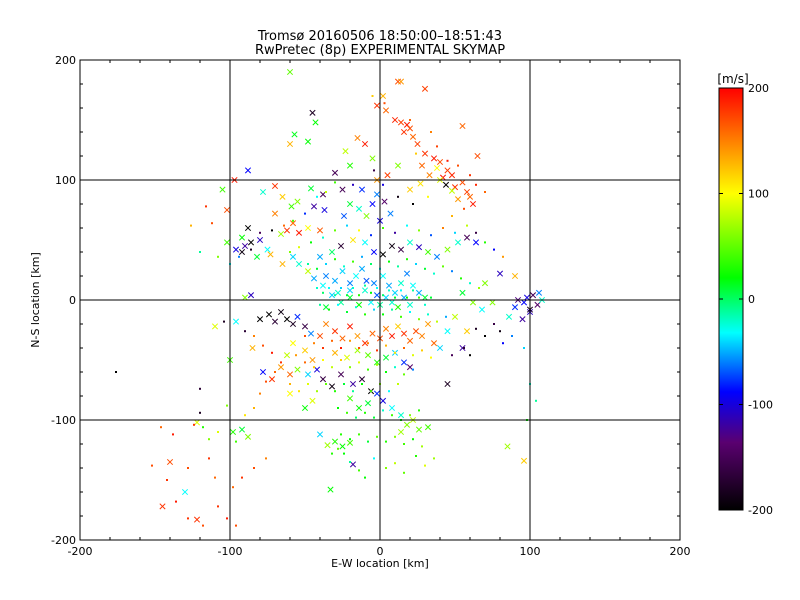 Image resolution: width=800 pixels, height=600 pixels. I want to click on y-tick-label: 100, so click(65, 180).